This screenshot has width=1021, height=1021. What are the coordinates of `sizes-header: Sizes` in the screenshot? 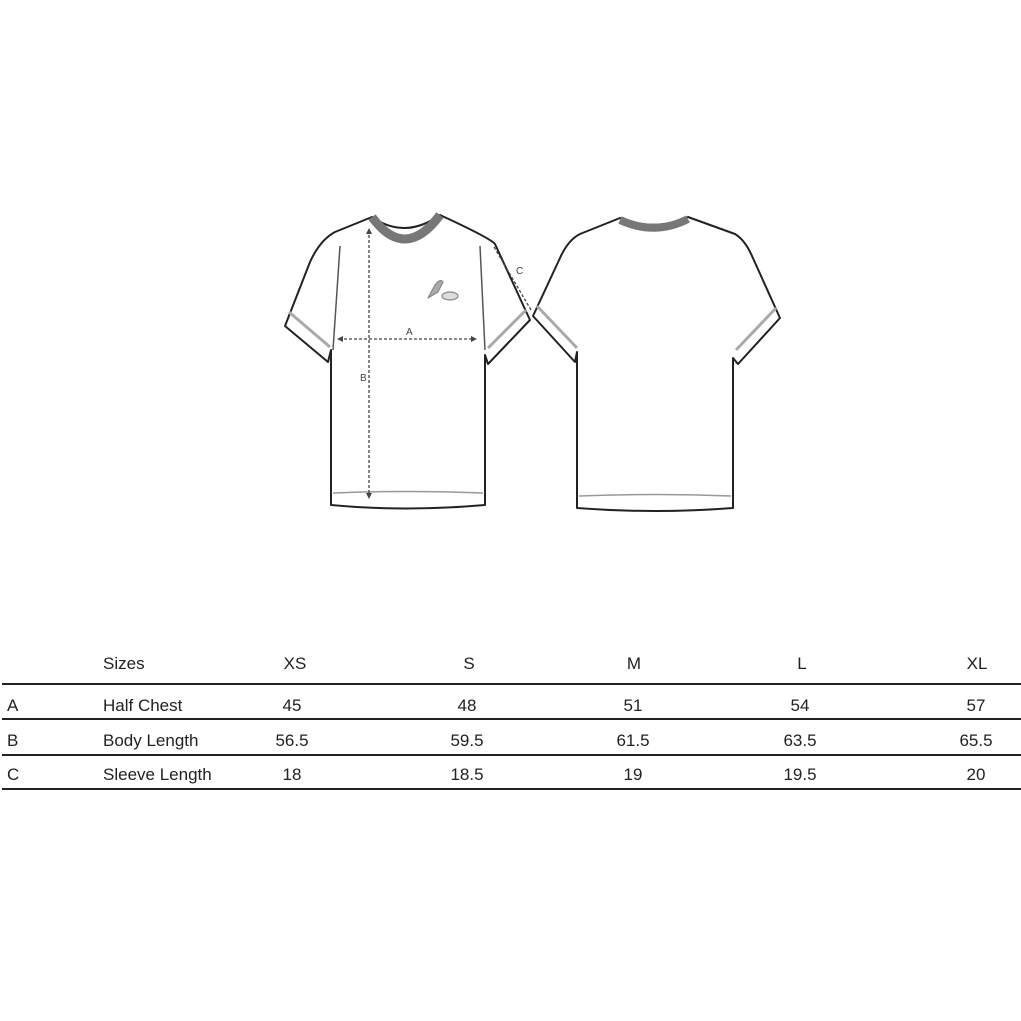 It's located at (124, 663).